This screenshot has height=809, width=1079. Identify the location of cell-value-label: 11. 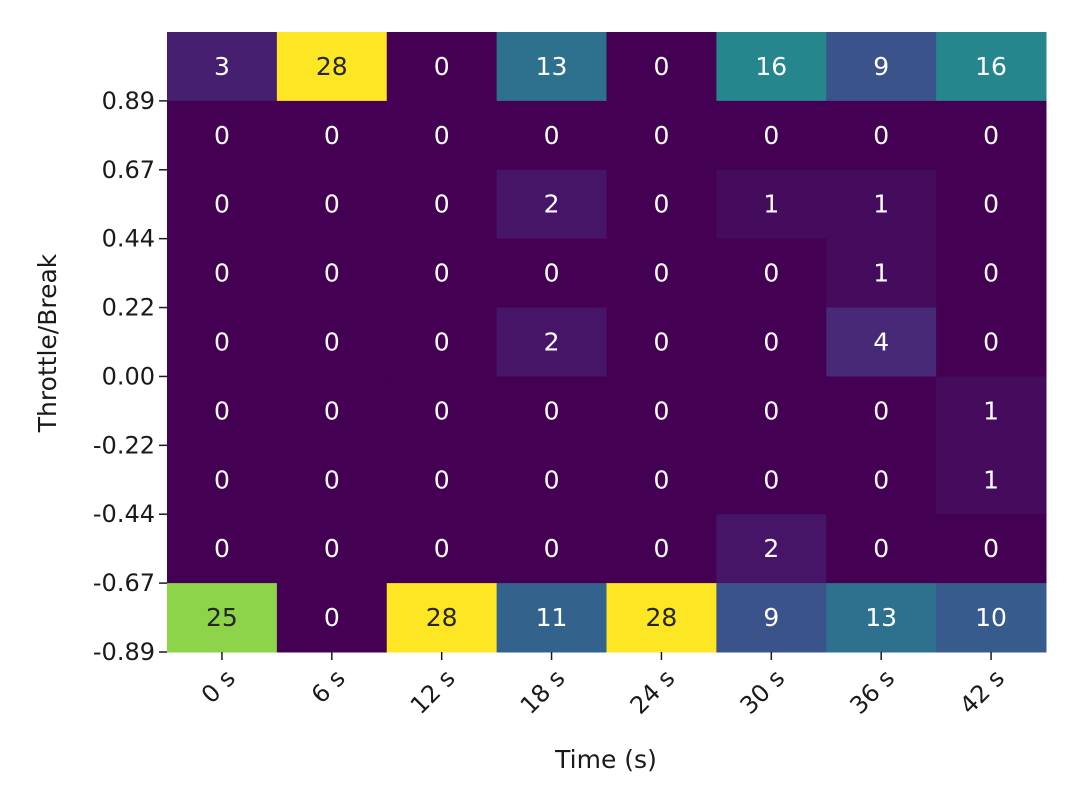
(552, 617).